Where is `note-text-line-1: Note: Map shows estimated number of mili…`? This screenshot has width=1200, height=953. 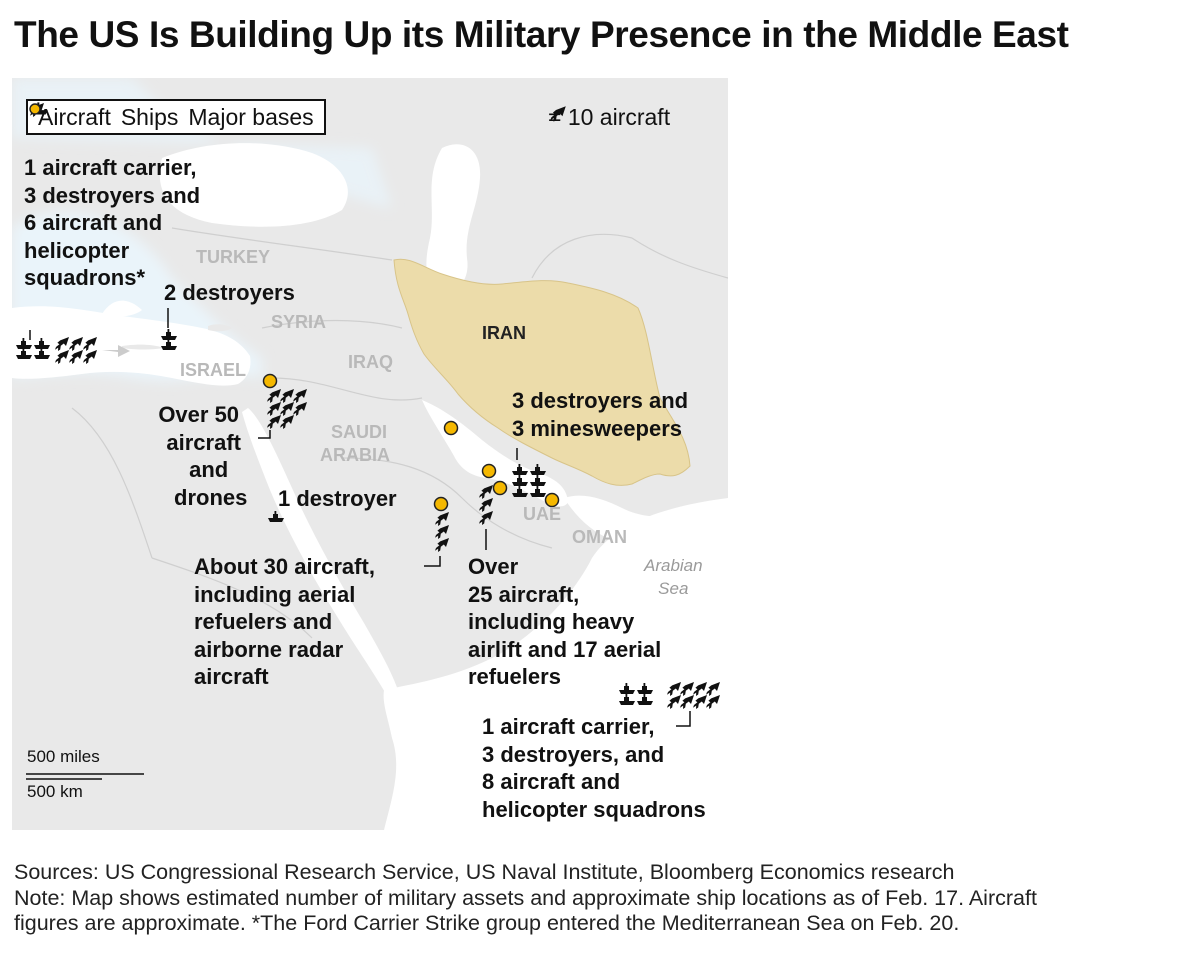
note-text-line-1: Note: Map shows estimated number of mili… is located at coordinates (525, 897).